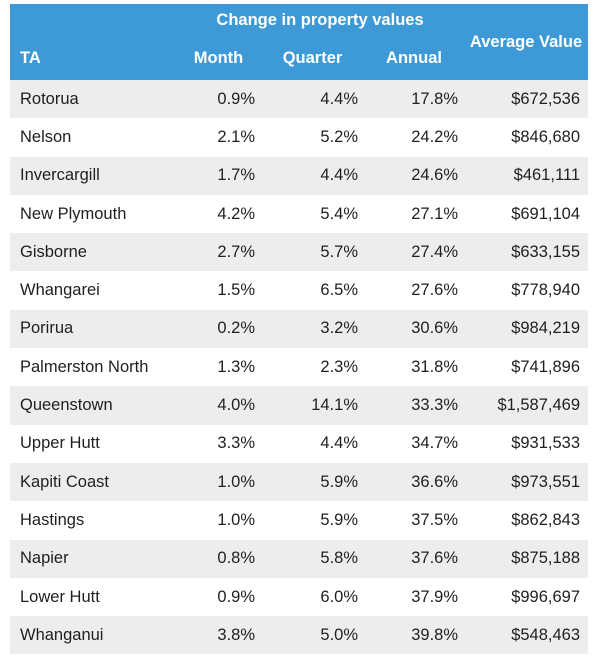 This screenshot has height=660, width=598. What do you see at coordinates (93, 520) in the screenshot?
I see `cell-ta: Hastings` at bounding box center [93, 520].